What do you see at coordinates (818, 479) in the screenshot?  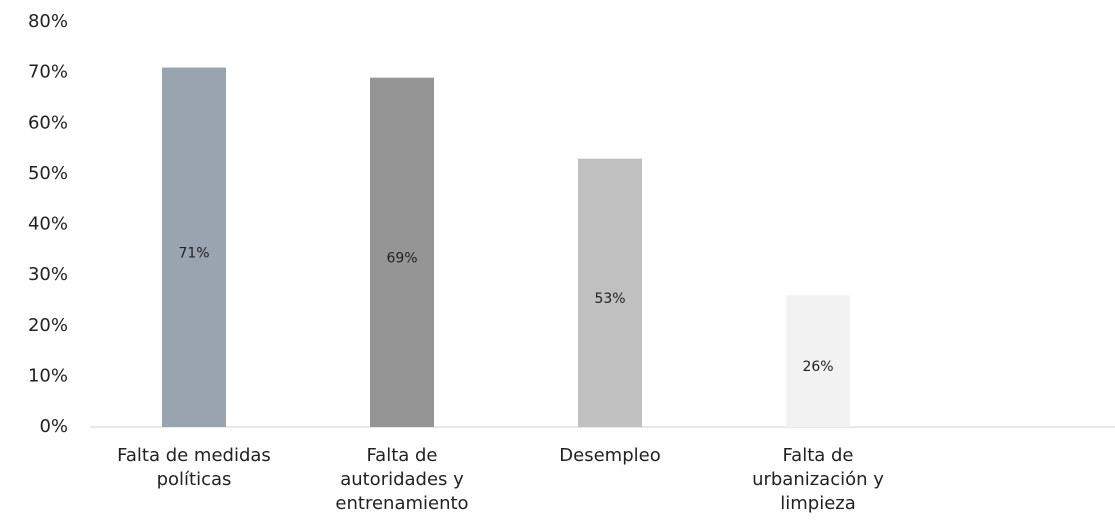 I see `x-tick-label: Falta de urbanización y limpieza` at bounding box center [818, 479].